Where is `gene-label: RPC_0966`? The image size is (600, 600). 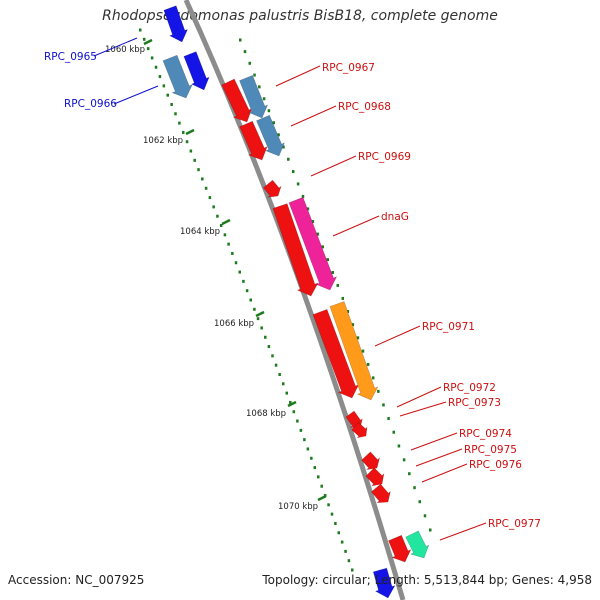
gene-label: RPC_0966 is located at coordinates (90, 104).